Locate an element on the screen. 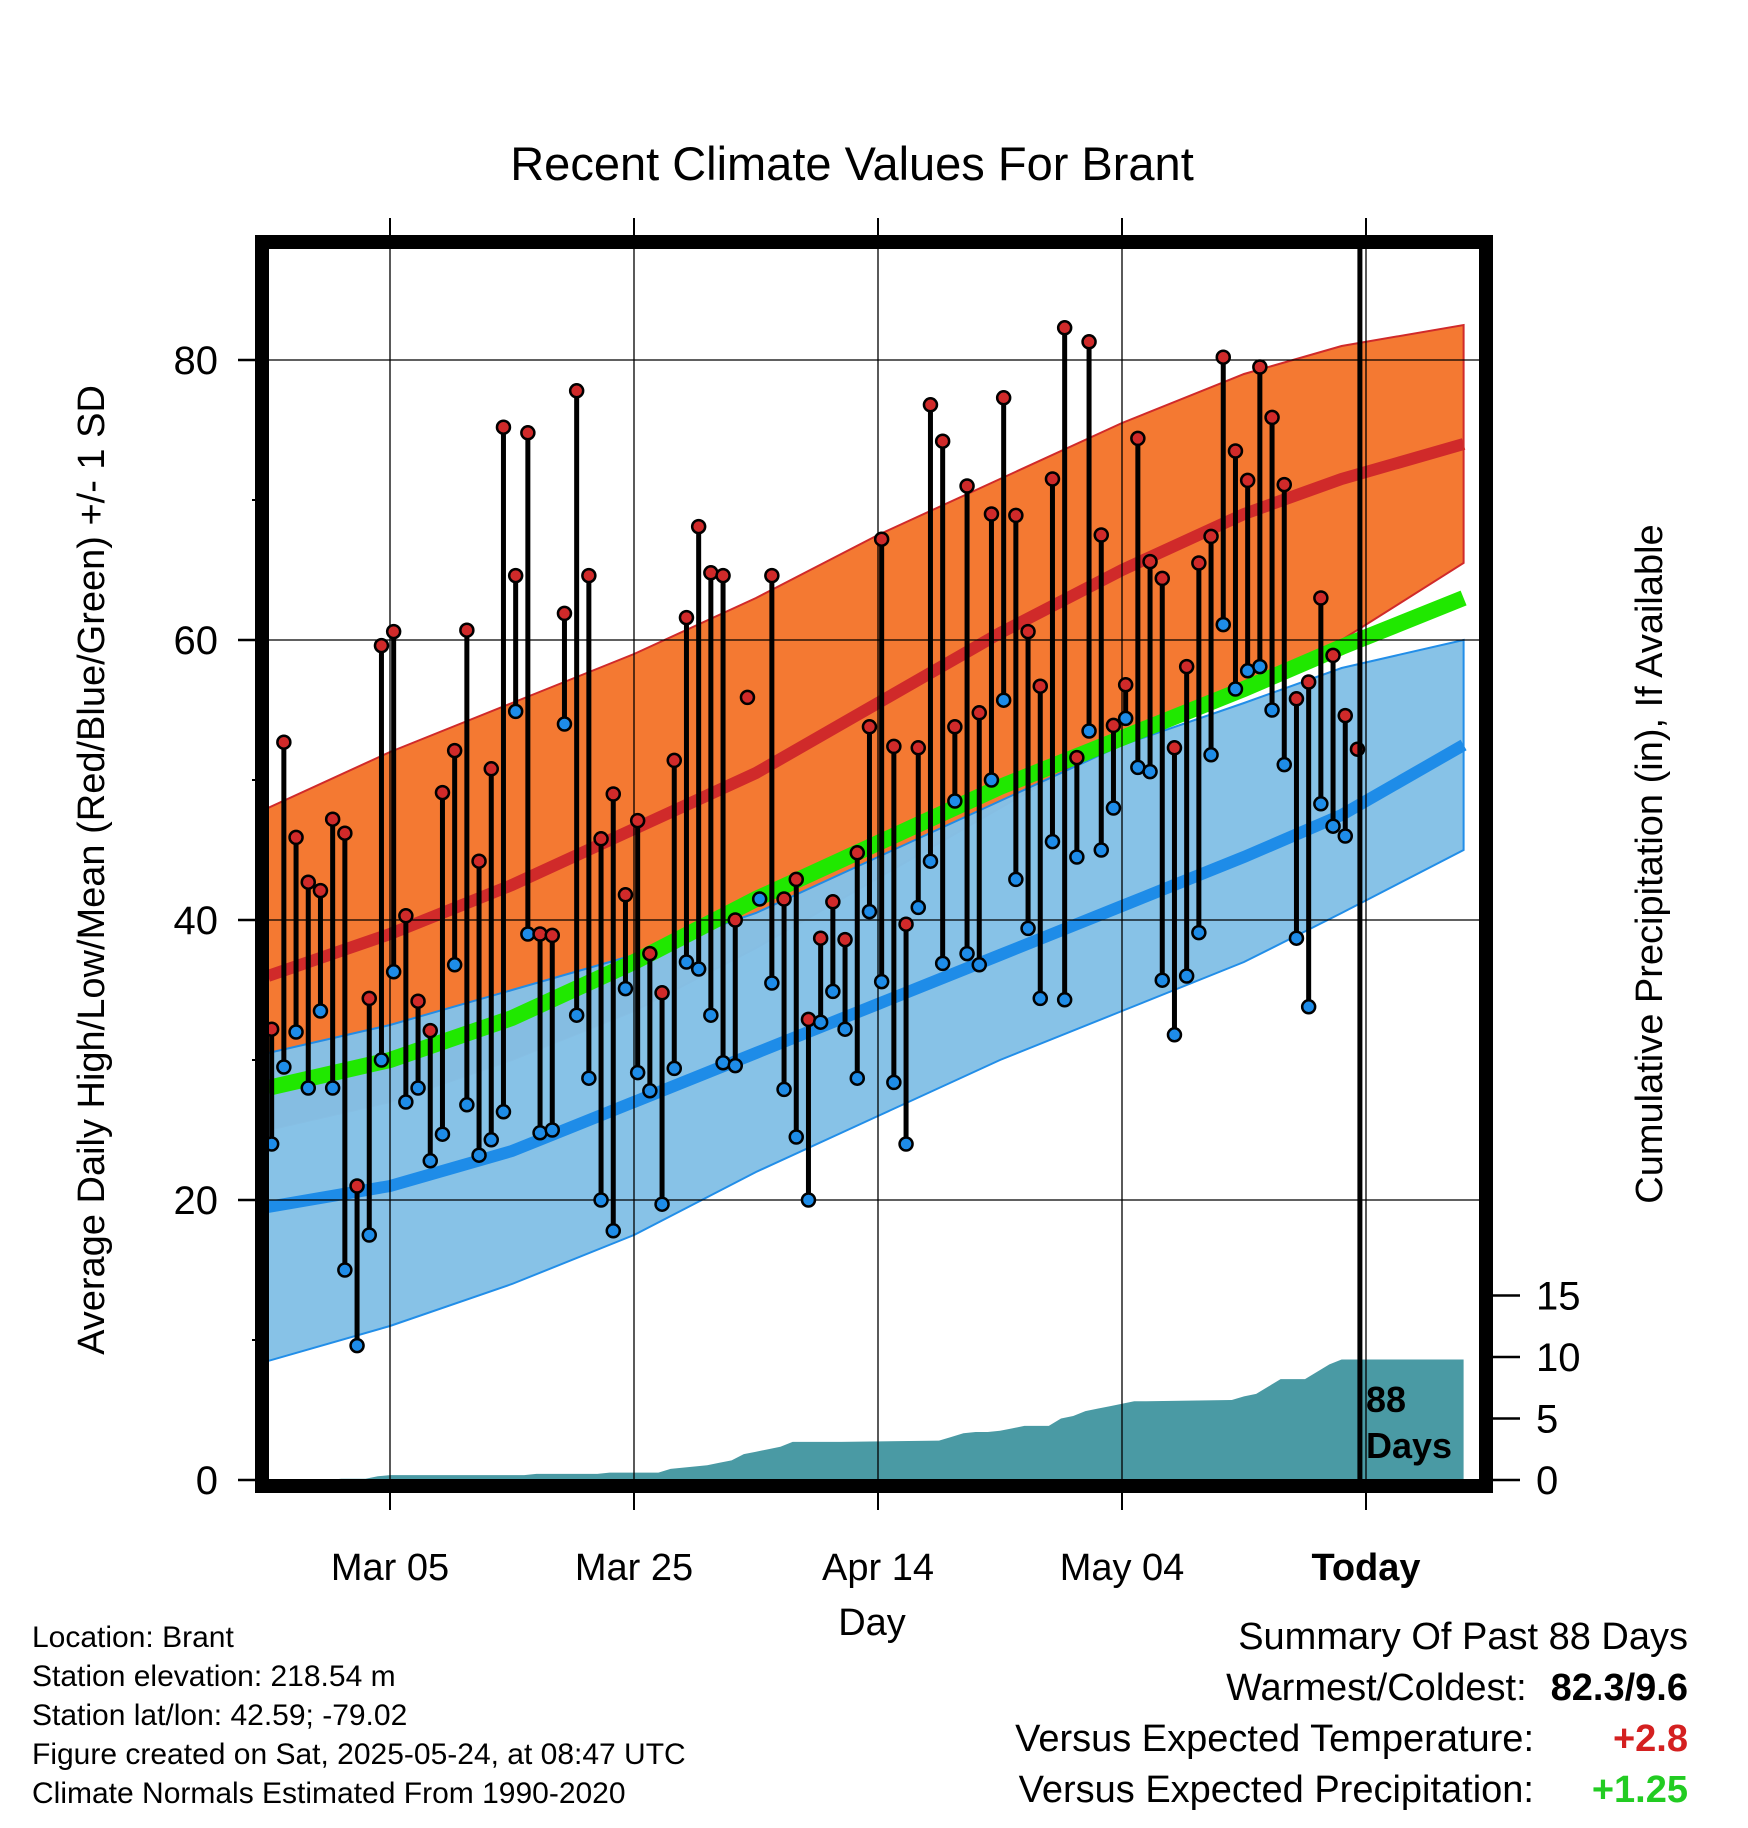 This screenshot has height=1828, width=1748. x-tick-label: Mar 05 is located at coordinates (390, 1568).